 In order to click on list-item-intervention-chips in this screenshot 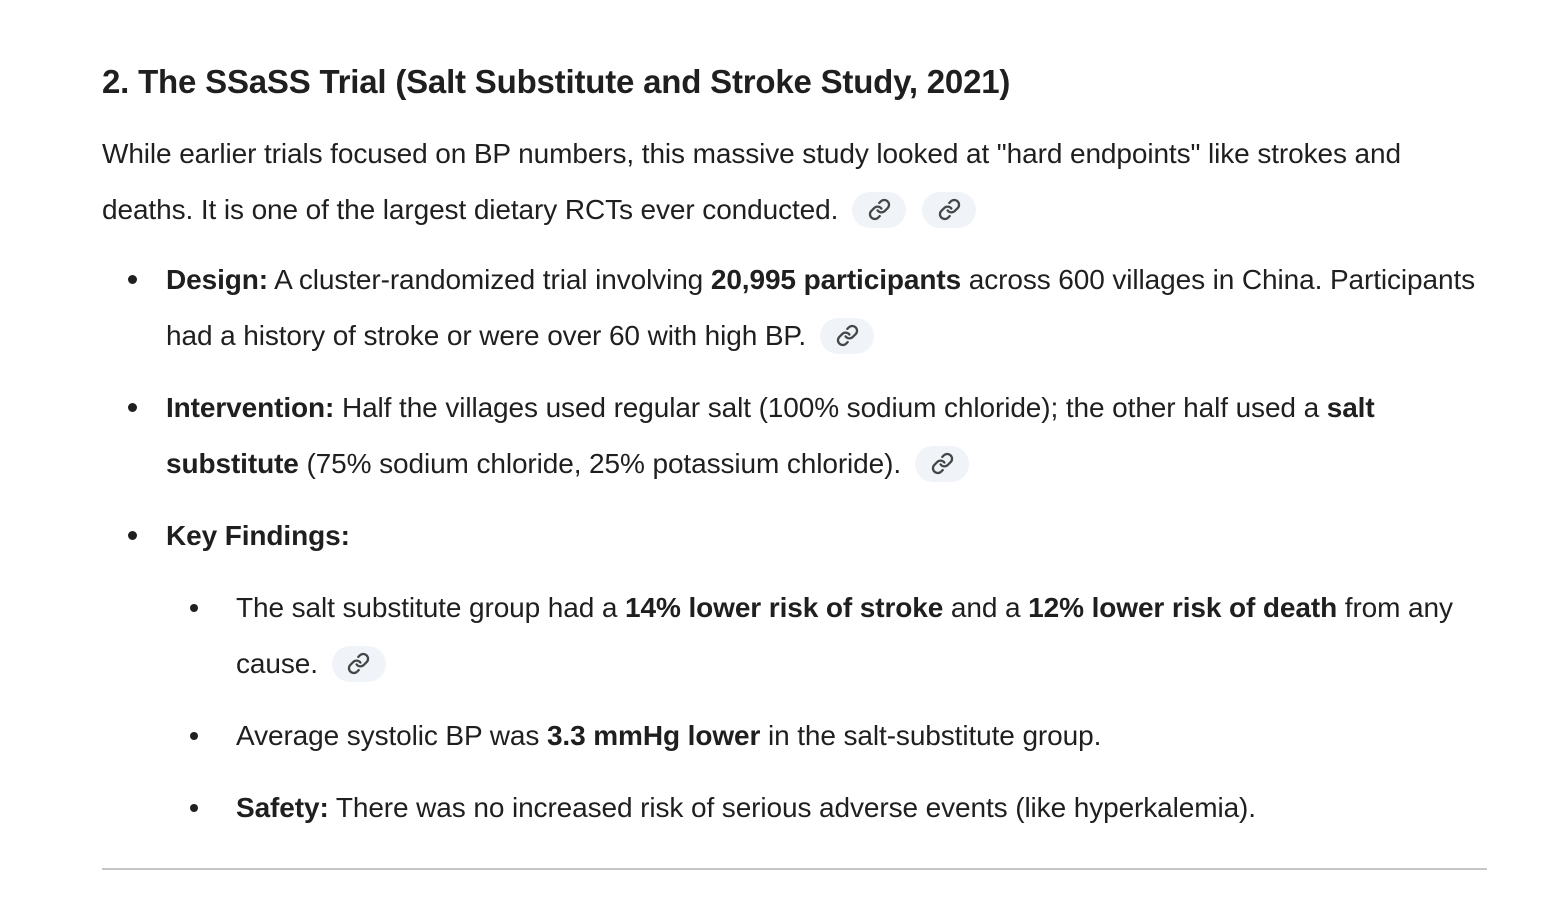, I will do `click(935, 463)`.